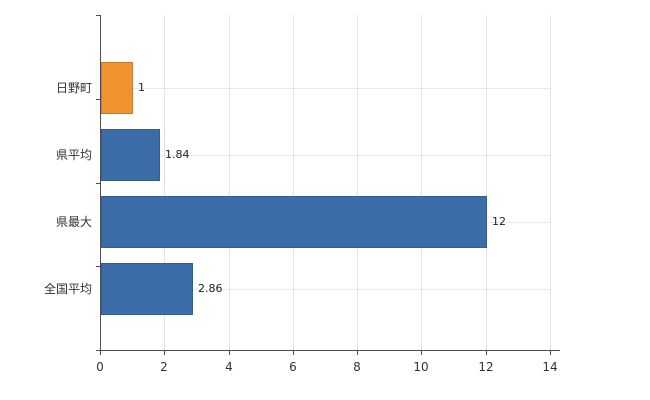 The width and height of the screenshot is (650, 400). What do you see at coordinates (164, 367) in the screenshot?
I see `x-tick-label: 2` at bounding box center [164, 367].